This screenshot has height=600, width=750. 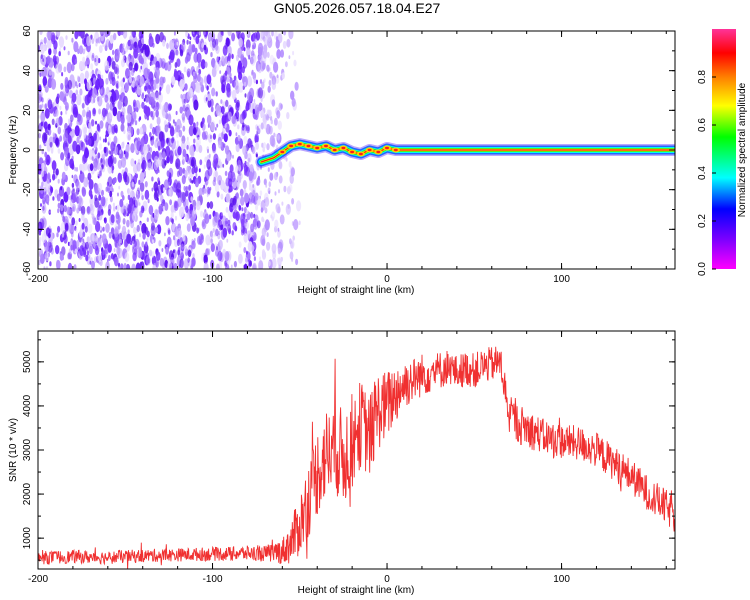 I want to click on carrier-node-core, so click(x=369, y=150).